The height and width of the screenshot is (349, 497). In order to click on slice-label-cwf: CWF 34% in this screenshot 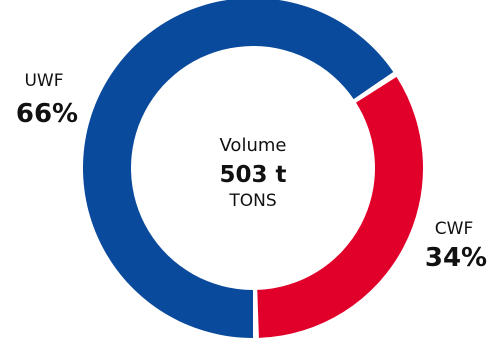, I will do `click(456, 246)`.